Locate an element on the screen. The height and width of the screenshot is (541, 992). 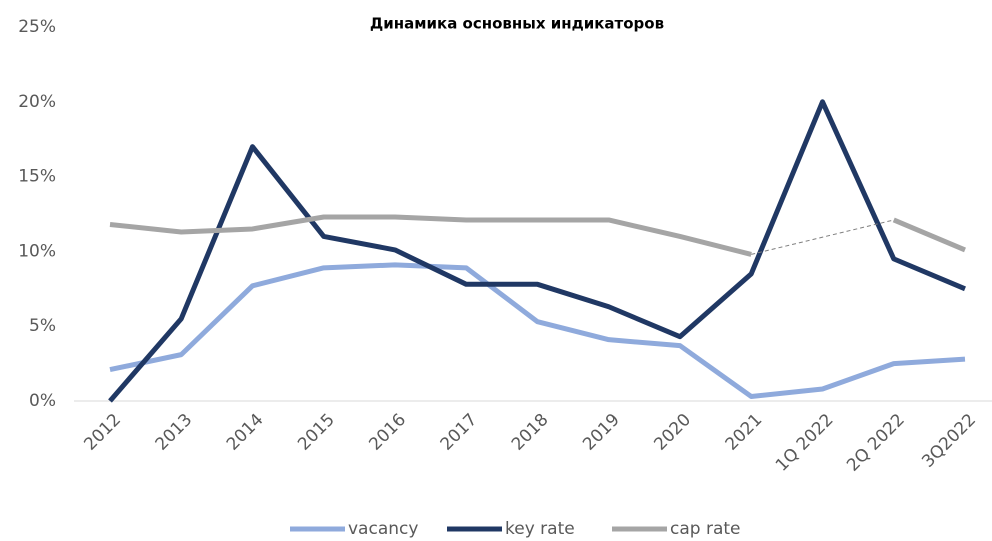
x-tick-label: 2016 is located at coordinates (387, 432).